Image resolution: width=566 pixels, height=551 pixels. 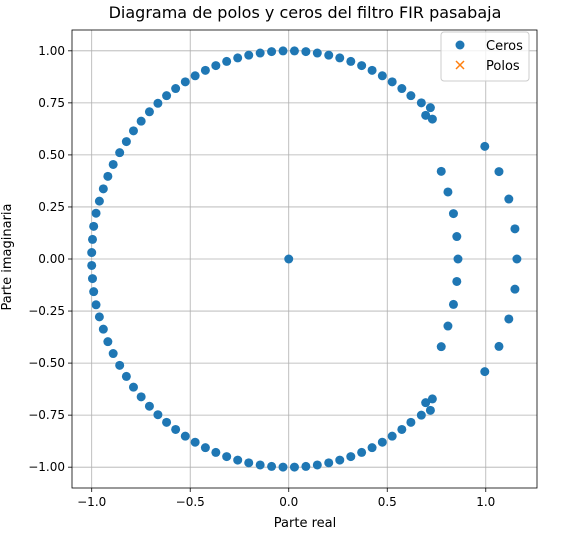 What do you see at coordinates (485, 502) in the screenshot?
I see `x-tick-label: 1.0` at bounding box center [485, 502].